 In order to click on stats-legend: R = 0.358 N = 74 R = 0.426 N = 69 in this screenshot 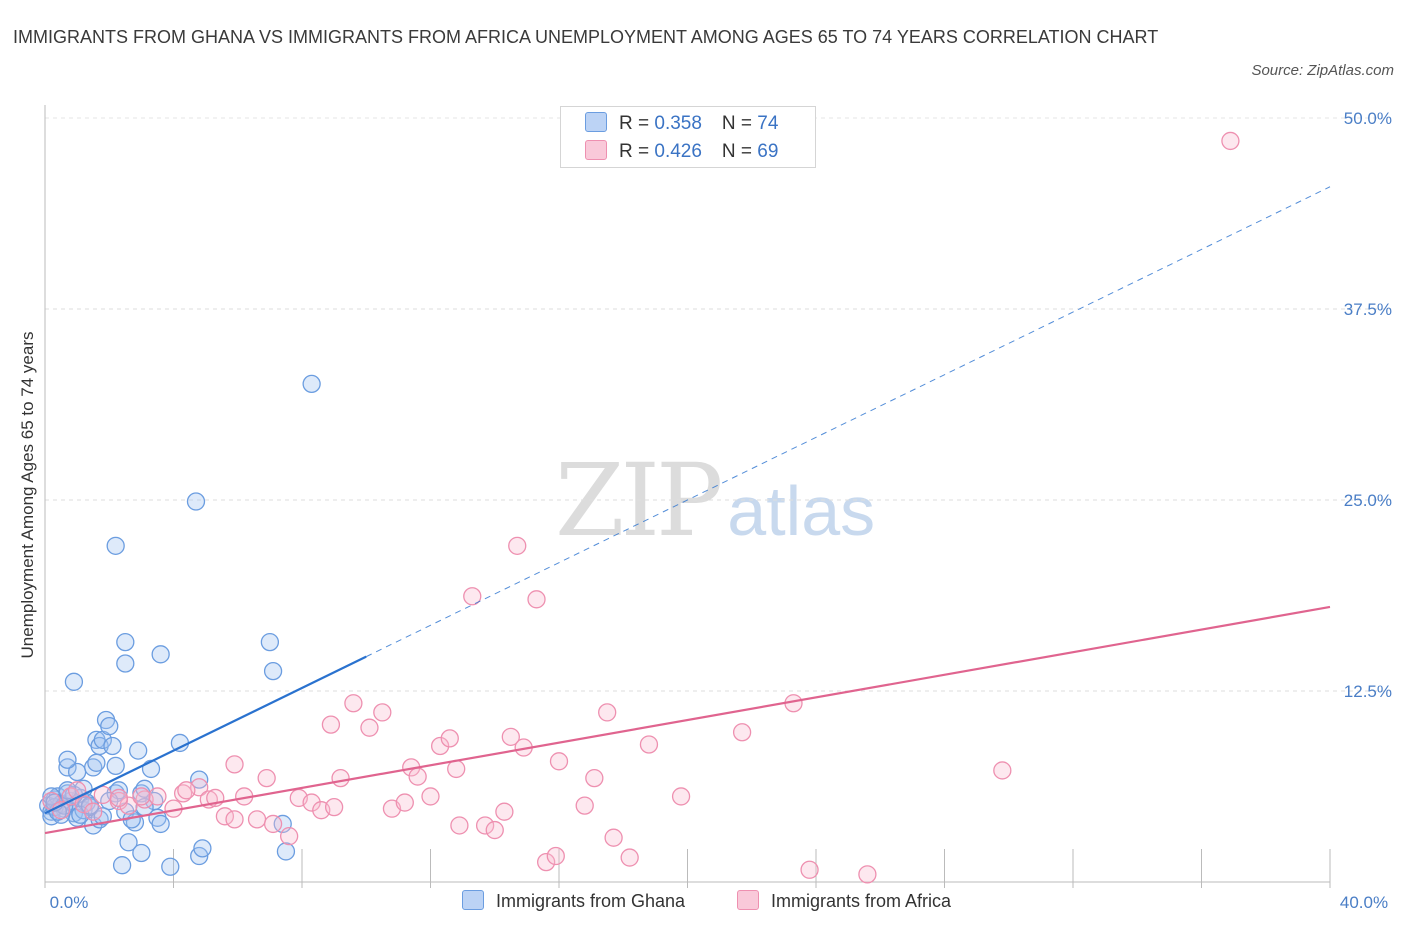, I will do `click(688, 137)`.